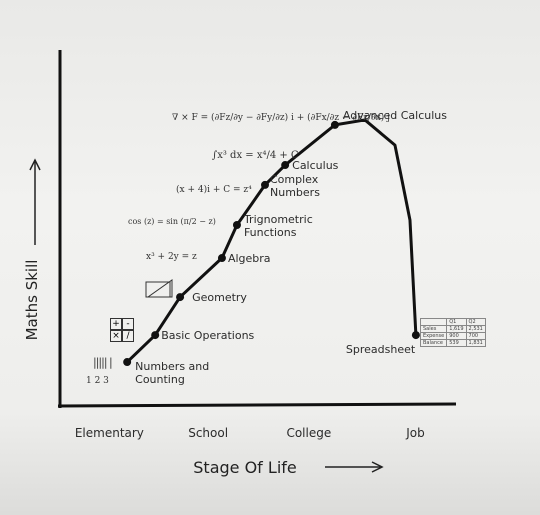 The image size is (540, 515). Describe the element at coordinates (456, 343) in the screenshot. I see `table-cell: 539` at that location.